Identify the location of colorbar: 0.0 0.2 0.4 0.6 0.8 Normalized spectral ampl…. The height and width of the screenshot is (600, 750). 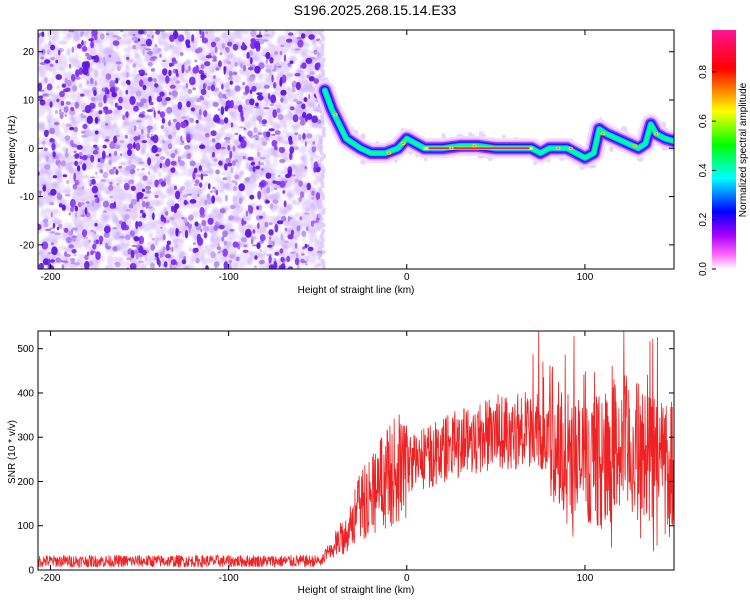
(723, 153).